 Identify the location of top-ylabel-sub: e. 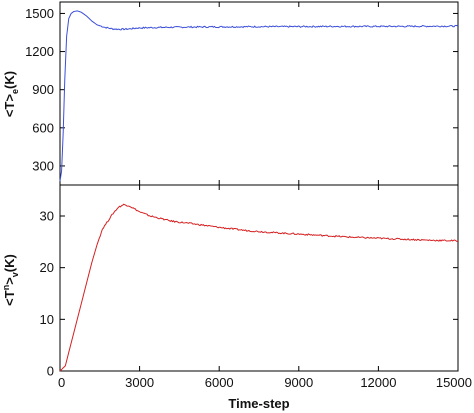
(15, 91).